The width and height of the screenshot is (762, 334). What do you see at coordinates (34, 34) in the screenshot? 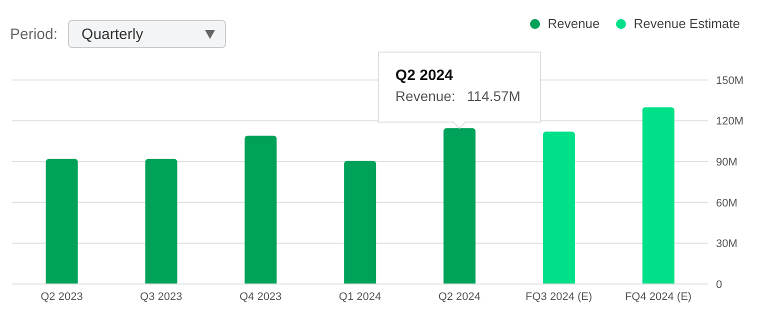
I see `text: Period:` at bounding box center [34, 34].